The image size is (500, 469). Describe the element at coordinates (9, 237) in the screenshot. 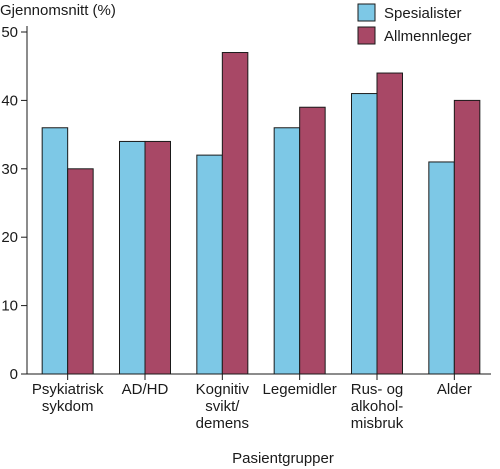

I see `y-tick-label: 20` at that location.